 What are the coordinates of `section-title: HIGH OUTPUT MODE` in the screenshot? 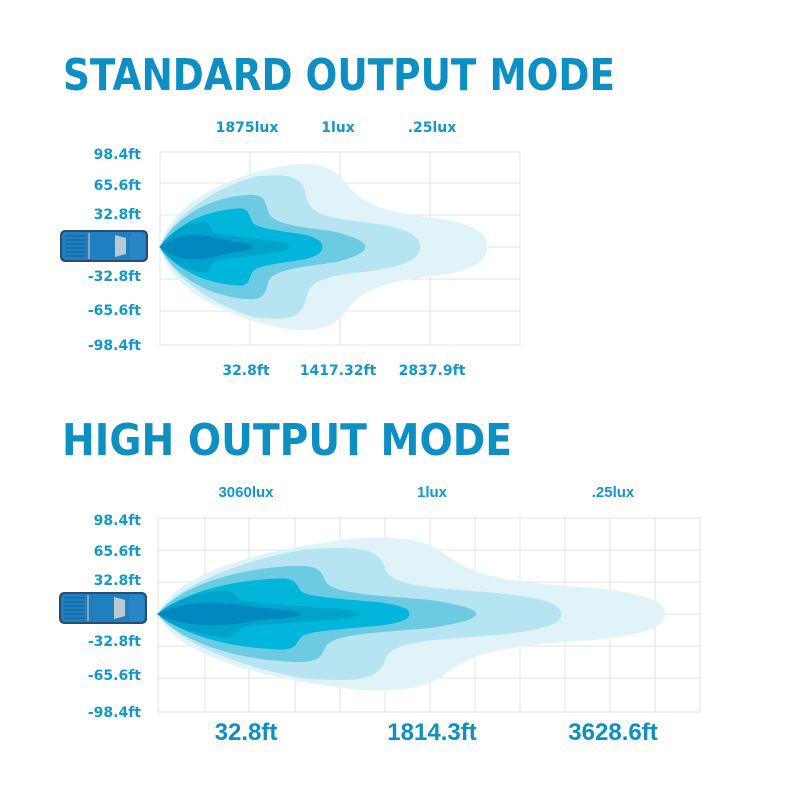 It's located at (287, 440).